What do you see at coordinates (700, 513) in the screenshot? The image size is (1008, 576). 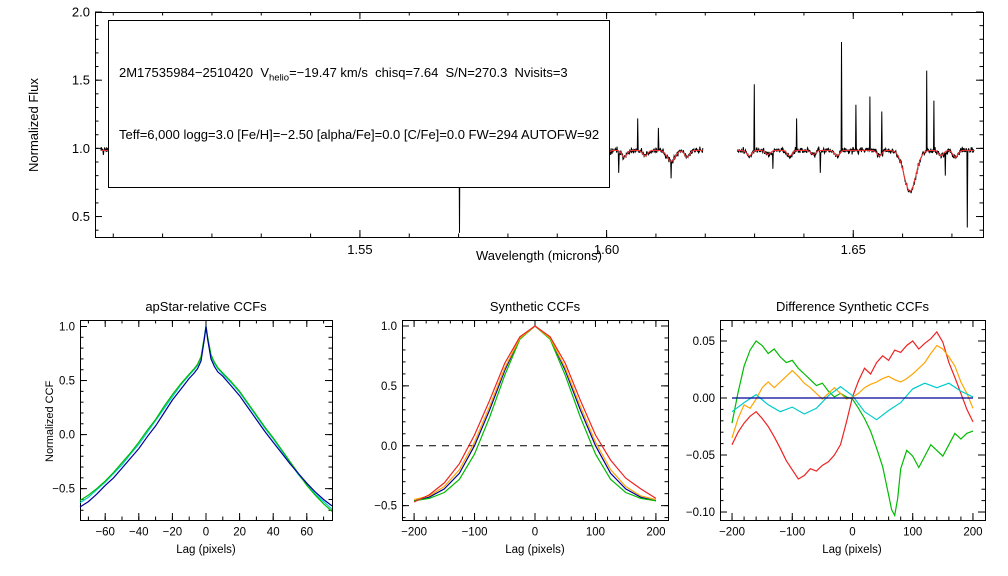 I see `svg-text: −0.10` at bounding box center [700, 513].